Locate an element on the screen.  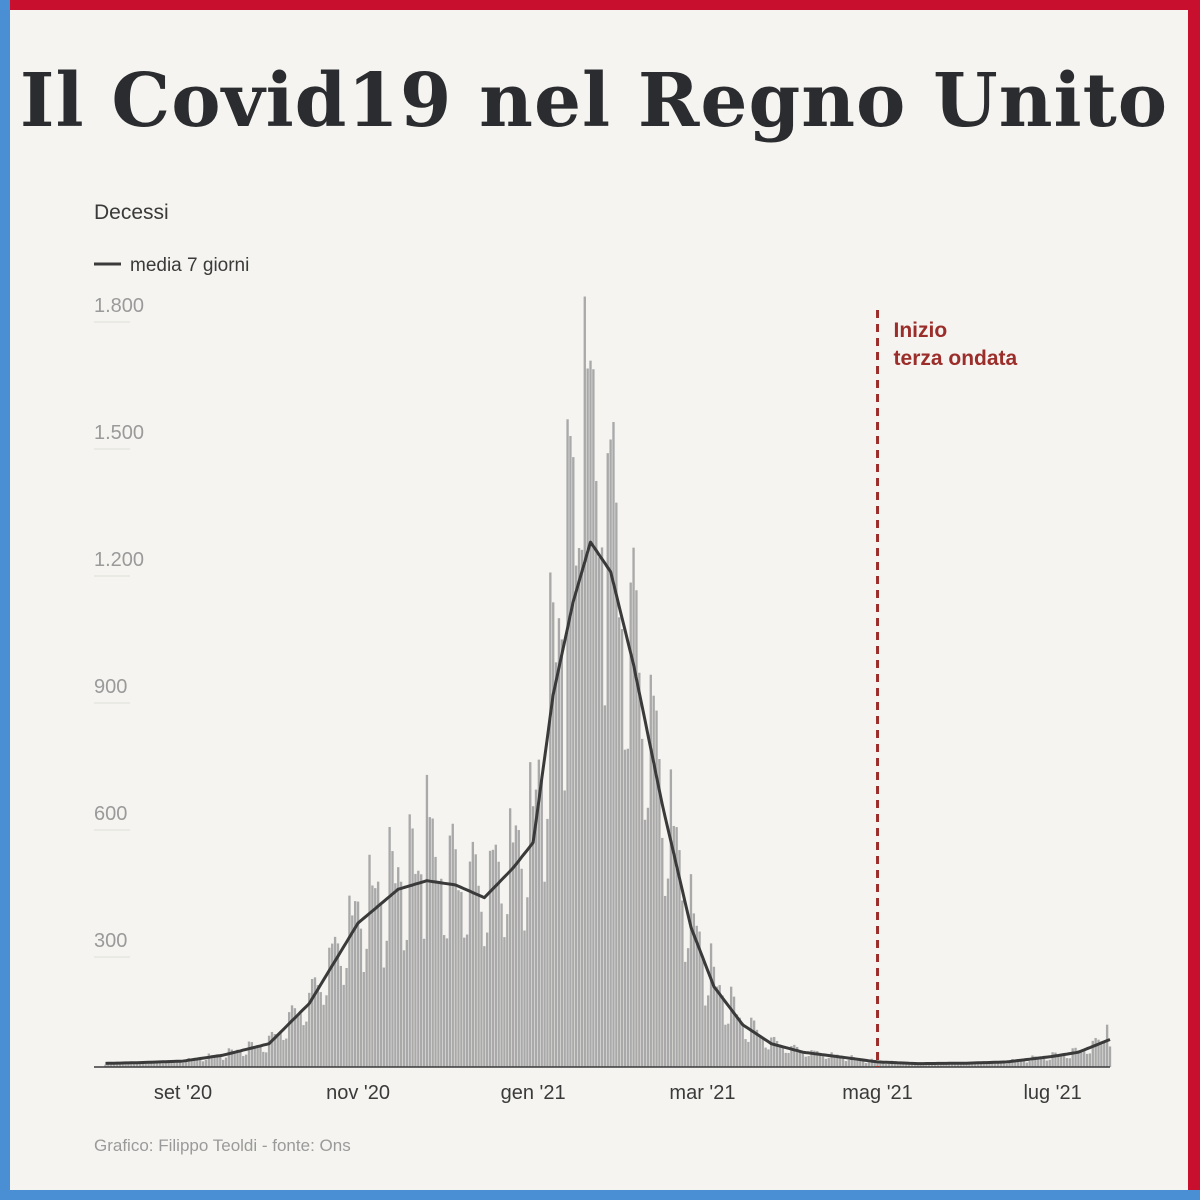
x-tick-label: mar '21 is located at coordinates (702, 1093).